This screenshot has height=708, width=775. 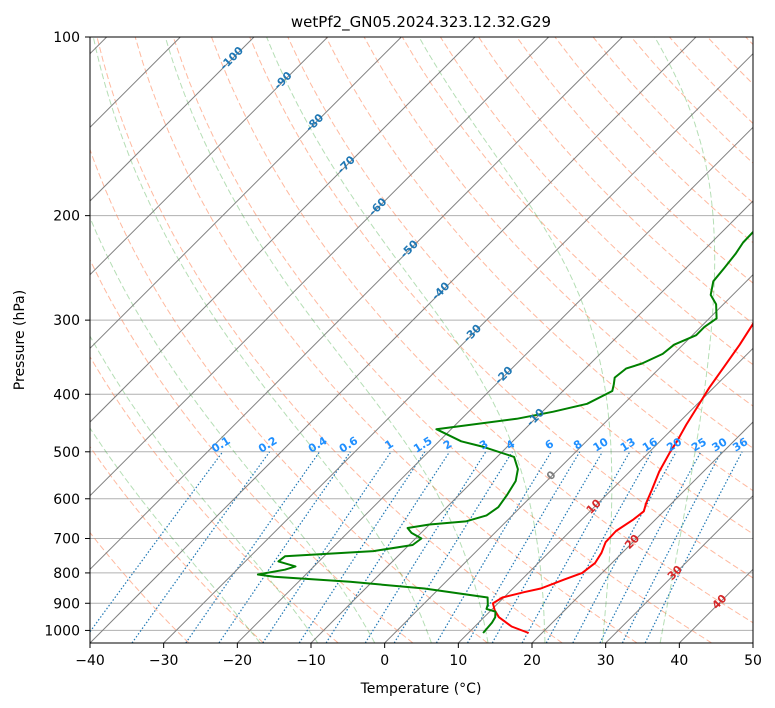 I want to click on isotherm-label: -40, so click(x=440, y=290).